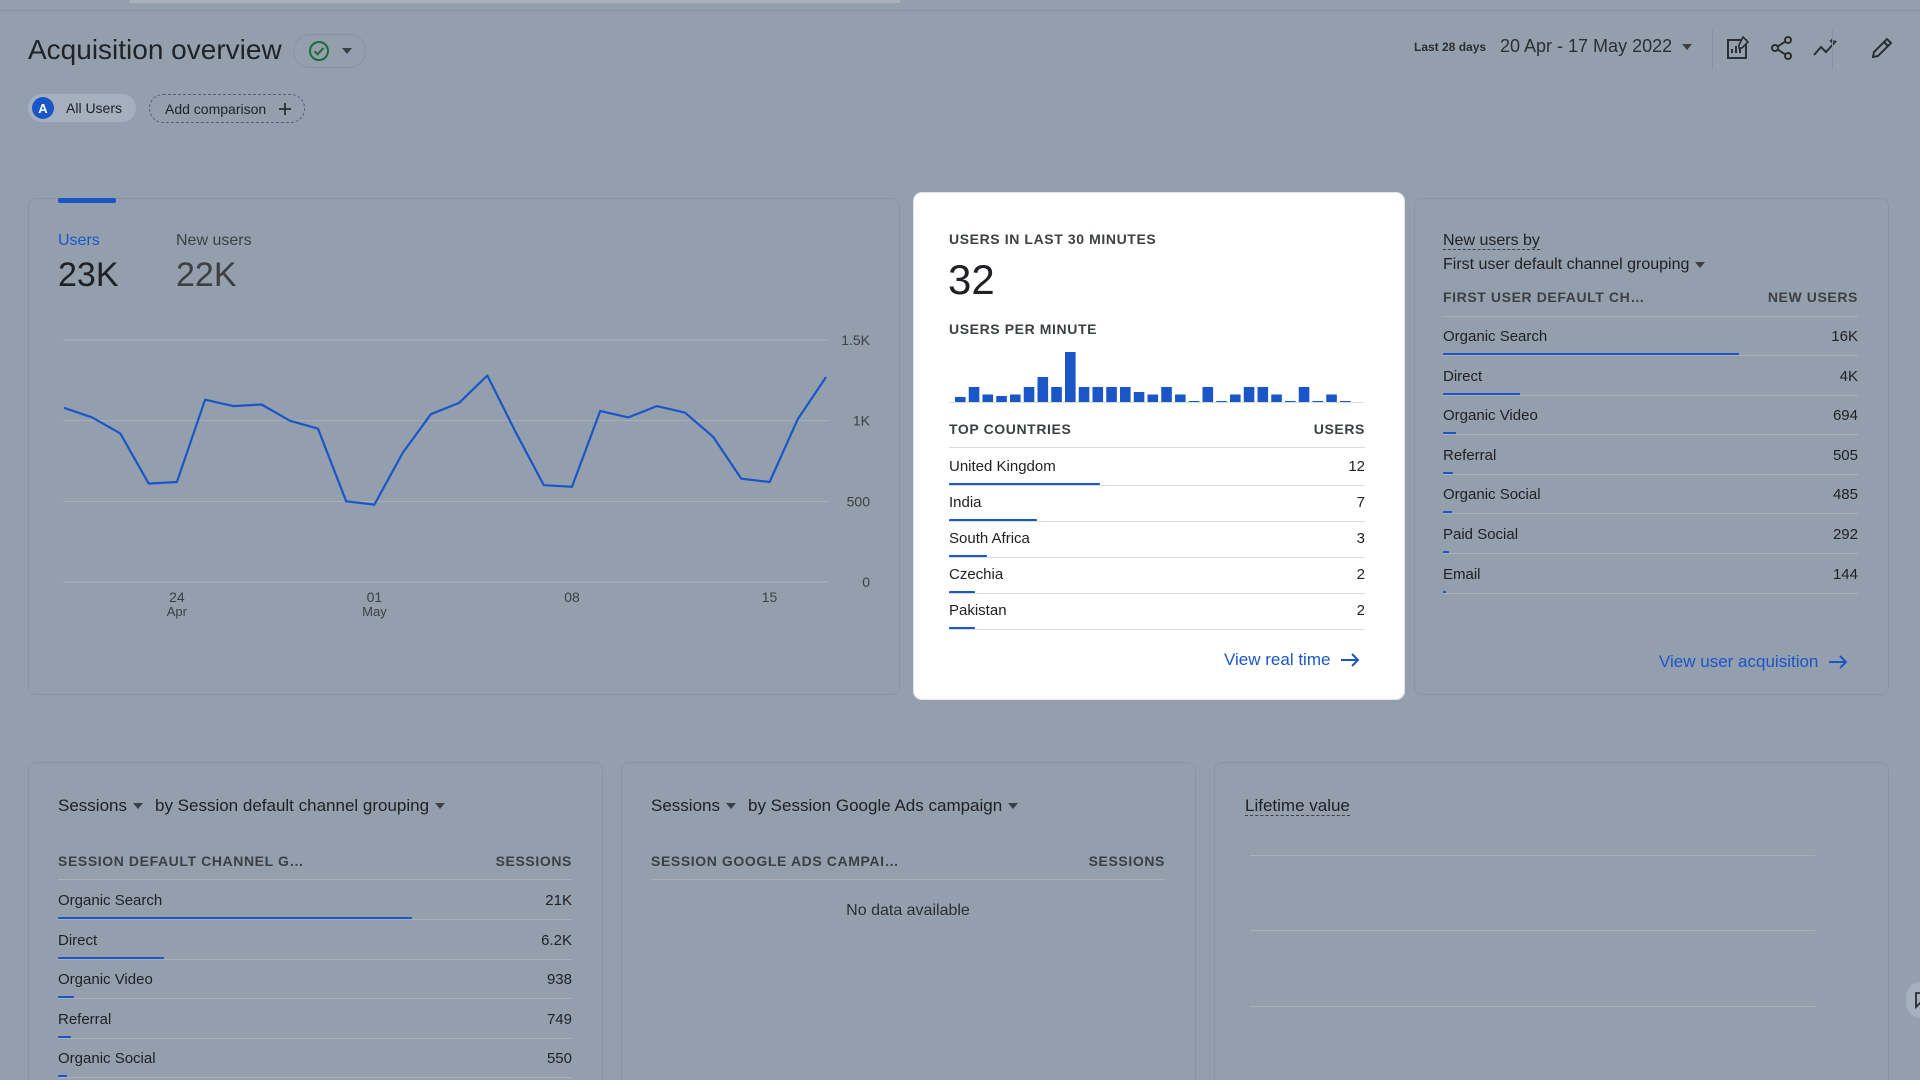  Describe the element at coordinates (1002, 466) in the screenshot. I see `country-row-label: United Kingdom` at that location.